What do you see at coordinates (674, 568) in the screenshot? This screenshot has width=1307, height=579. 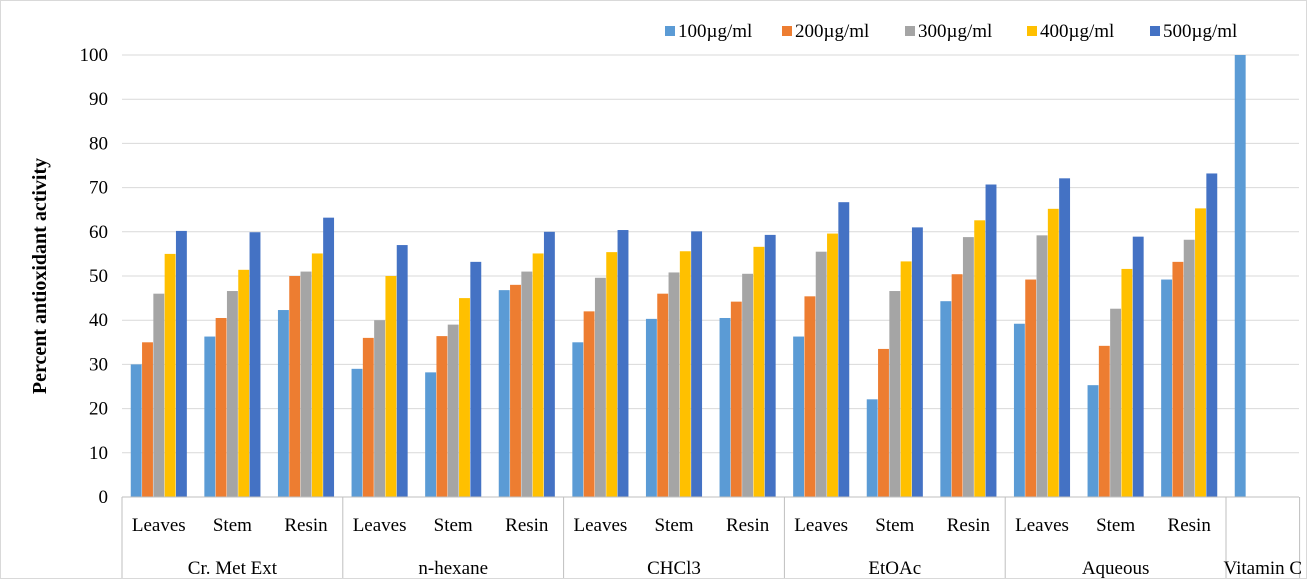 I see `x-group-label: CHCl3` at bounding box center [674, 568].